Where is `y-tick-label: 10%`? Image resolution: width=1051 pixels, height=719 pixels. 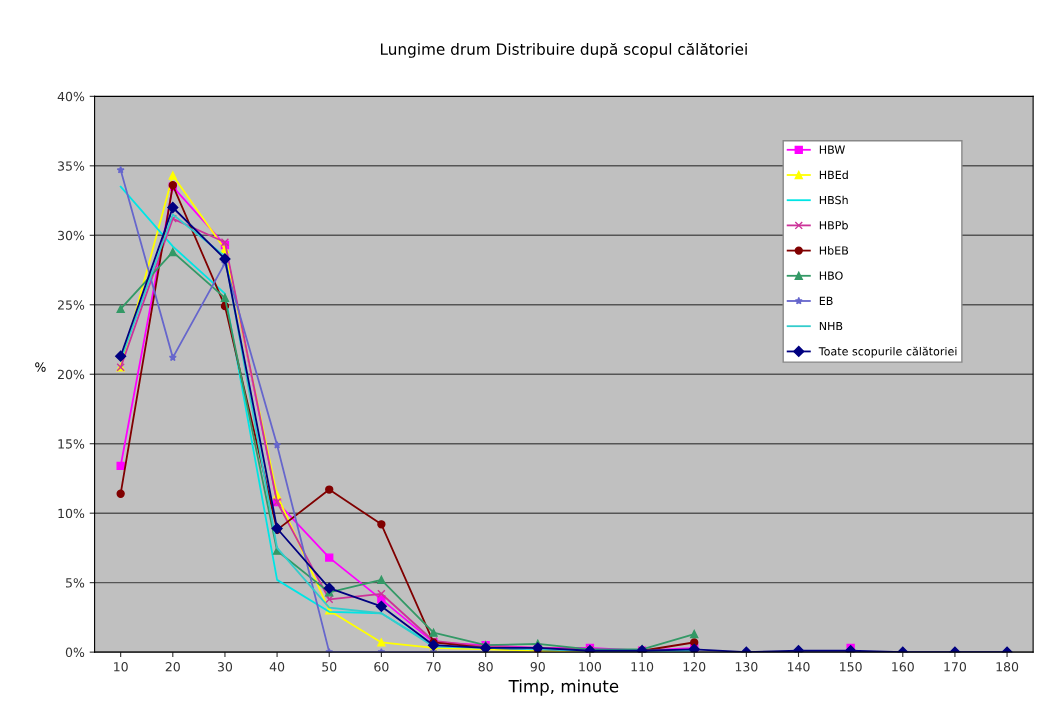
y-tick-label: 10% is located at coordinates (71, 513).